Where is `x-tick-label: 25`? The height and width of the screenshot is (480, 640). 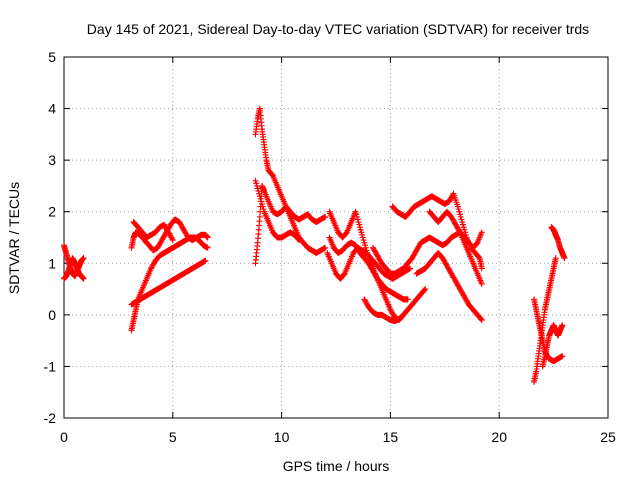
x-tick-label: 25 is located at coordinates (608, 437).